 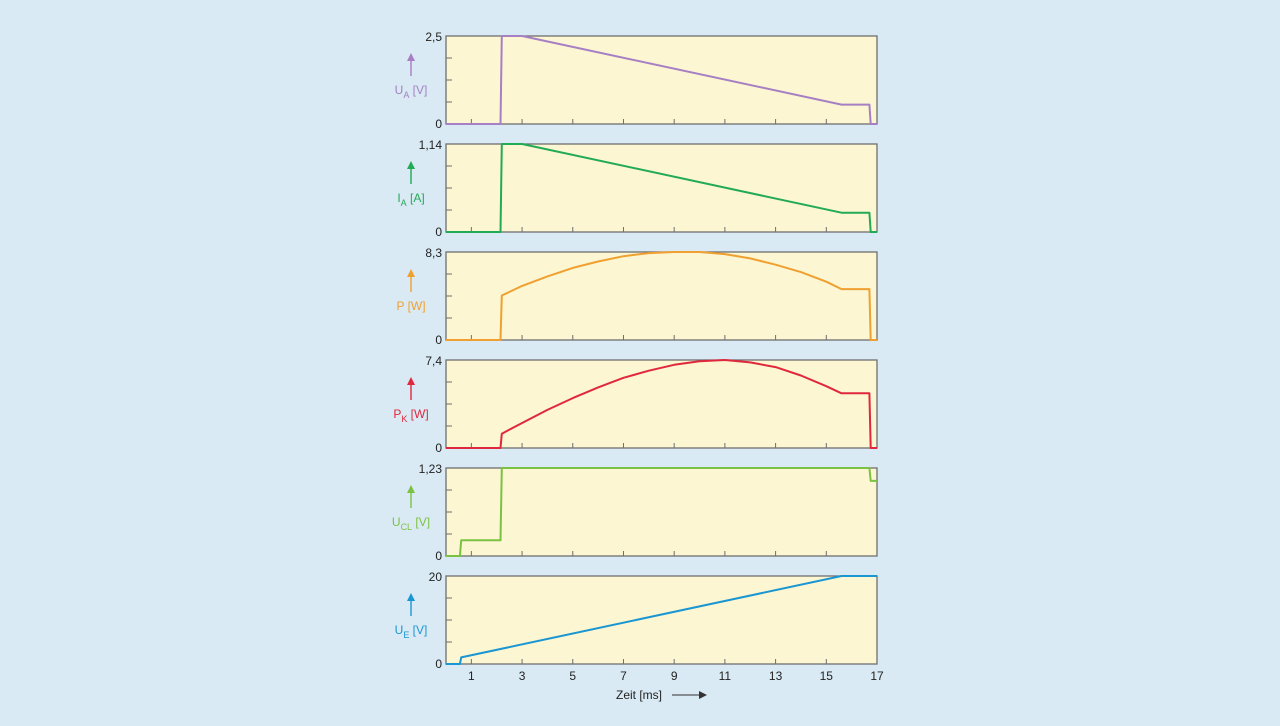 What do you see at coordinates (639, 695) in the screenshot?
I see `x-axis-label: Zeit [ms]` at bounding box center [639, 695].